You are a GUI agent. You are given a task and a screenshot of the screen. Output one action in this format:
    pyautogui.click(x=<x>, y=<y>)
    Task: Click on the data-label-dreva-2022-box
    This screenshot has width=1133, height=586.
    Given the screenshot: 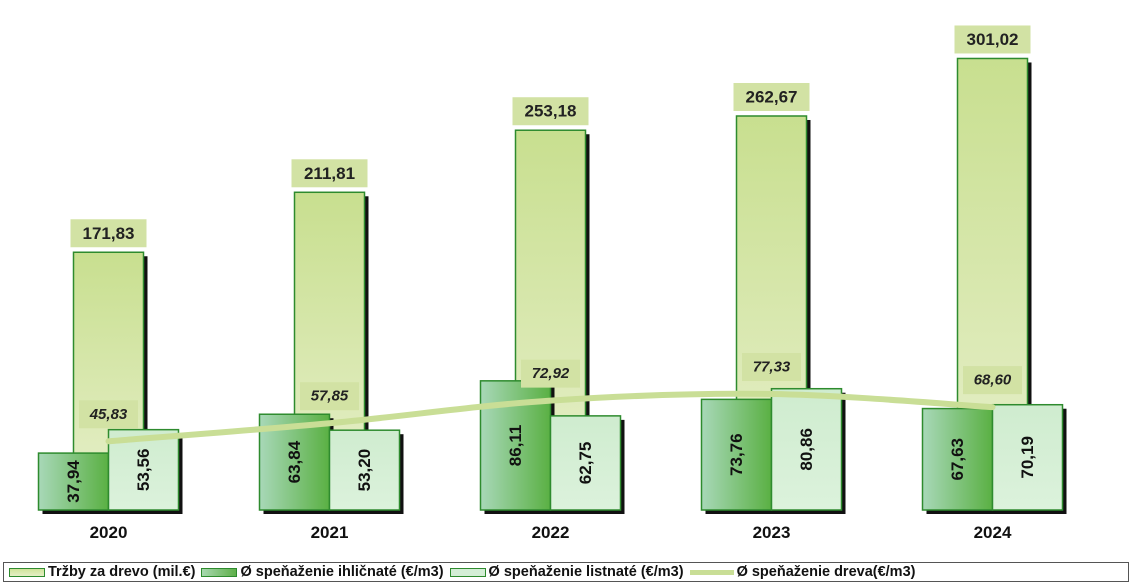 What is the action you would take?
    pyautogui.click(x=550, y=373)
    